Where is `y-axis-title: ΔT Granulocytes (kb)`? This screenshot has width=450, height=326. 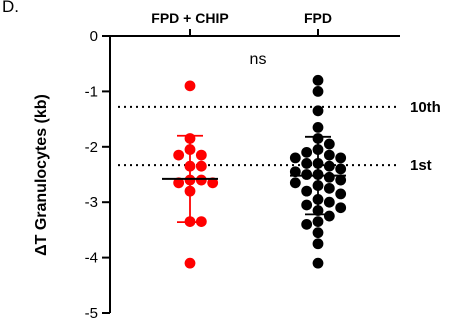 y-axis-title: ΔT Granulocytes (kb) is located at coordinates (41, 175).